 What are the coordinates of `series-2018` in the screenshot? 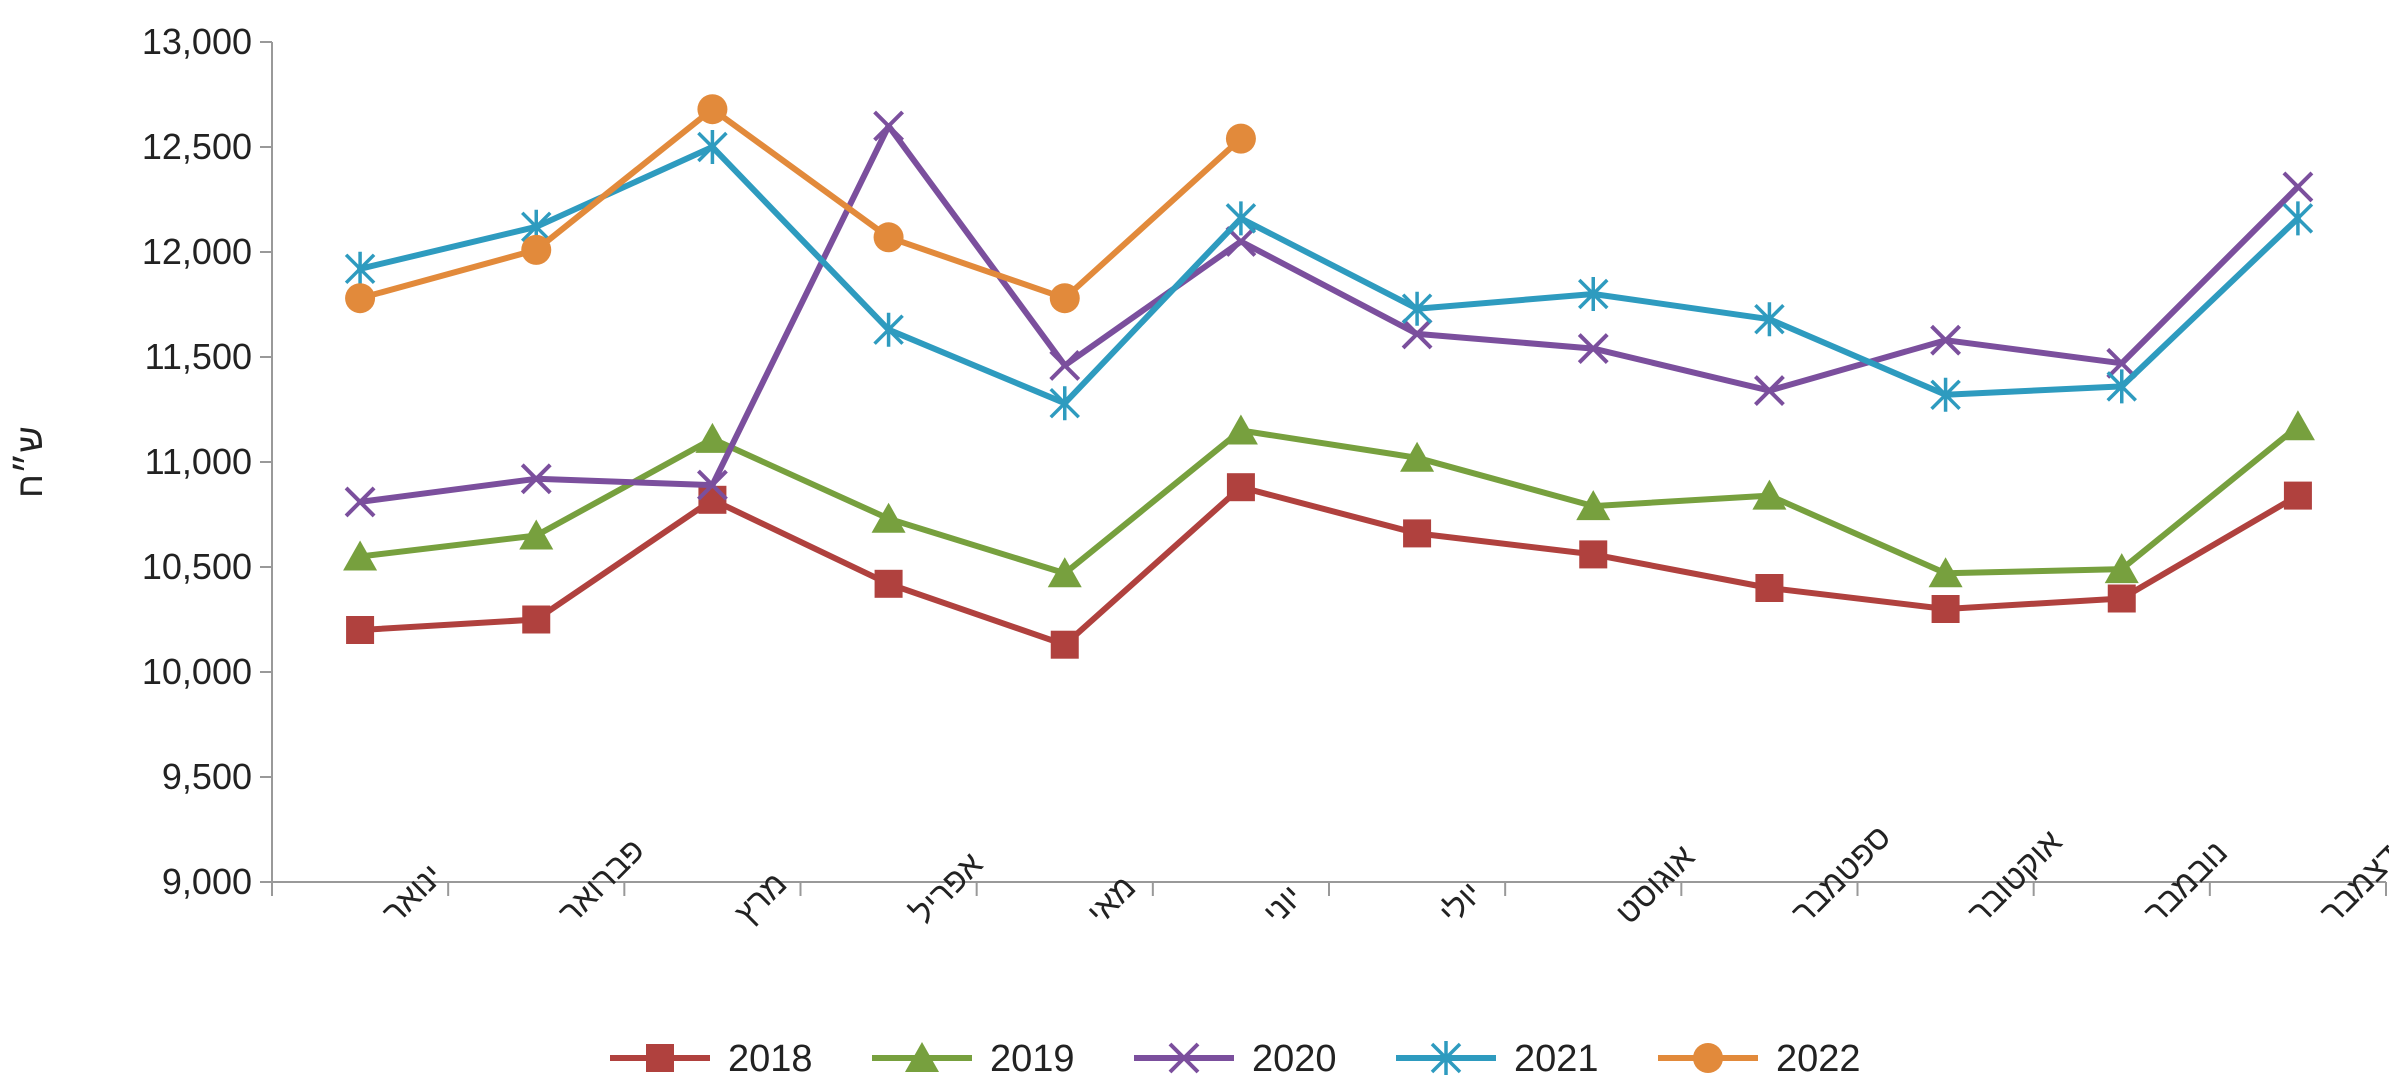 It's located at (1329, 566).